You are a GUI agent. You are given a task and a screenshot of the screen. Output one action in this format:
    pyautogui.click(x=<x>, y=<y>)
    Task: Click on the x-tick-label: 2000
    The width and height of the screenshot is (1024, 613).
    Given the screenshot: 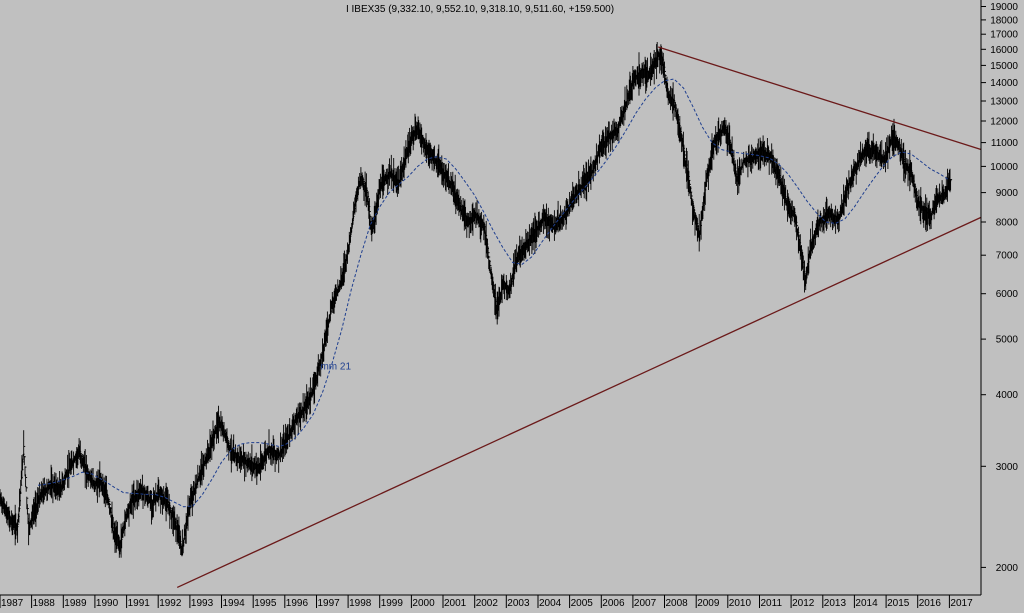 What is the action you would take?
    pyautogui.click(x=423, y=603)
    